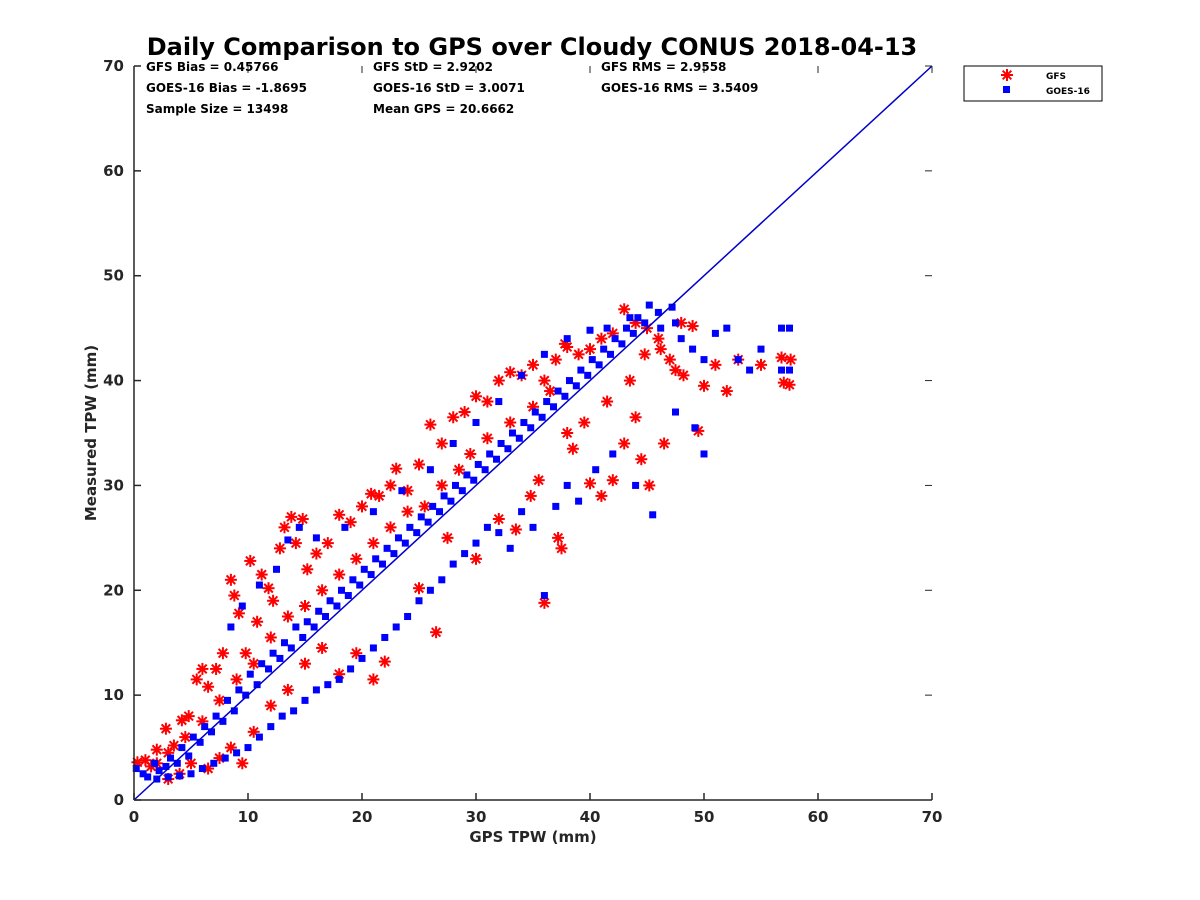 This screenshot has height=900, width=1200. I want to click on y-tick-label: 10, so click(113, 695).